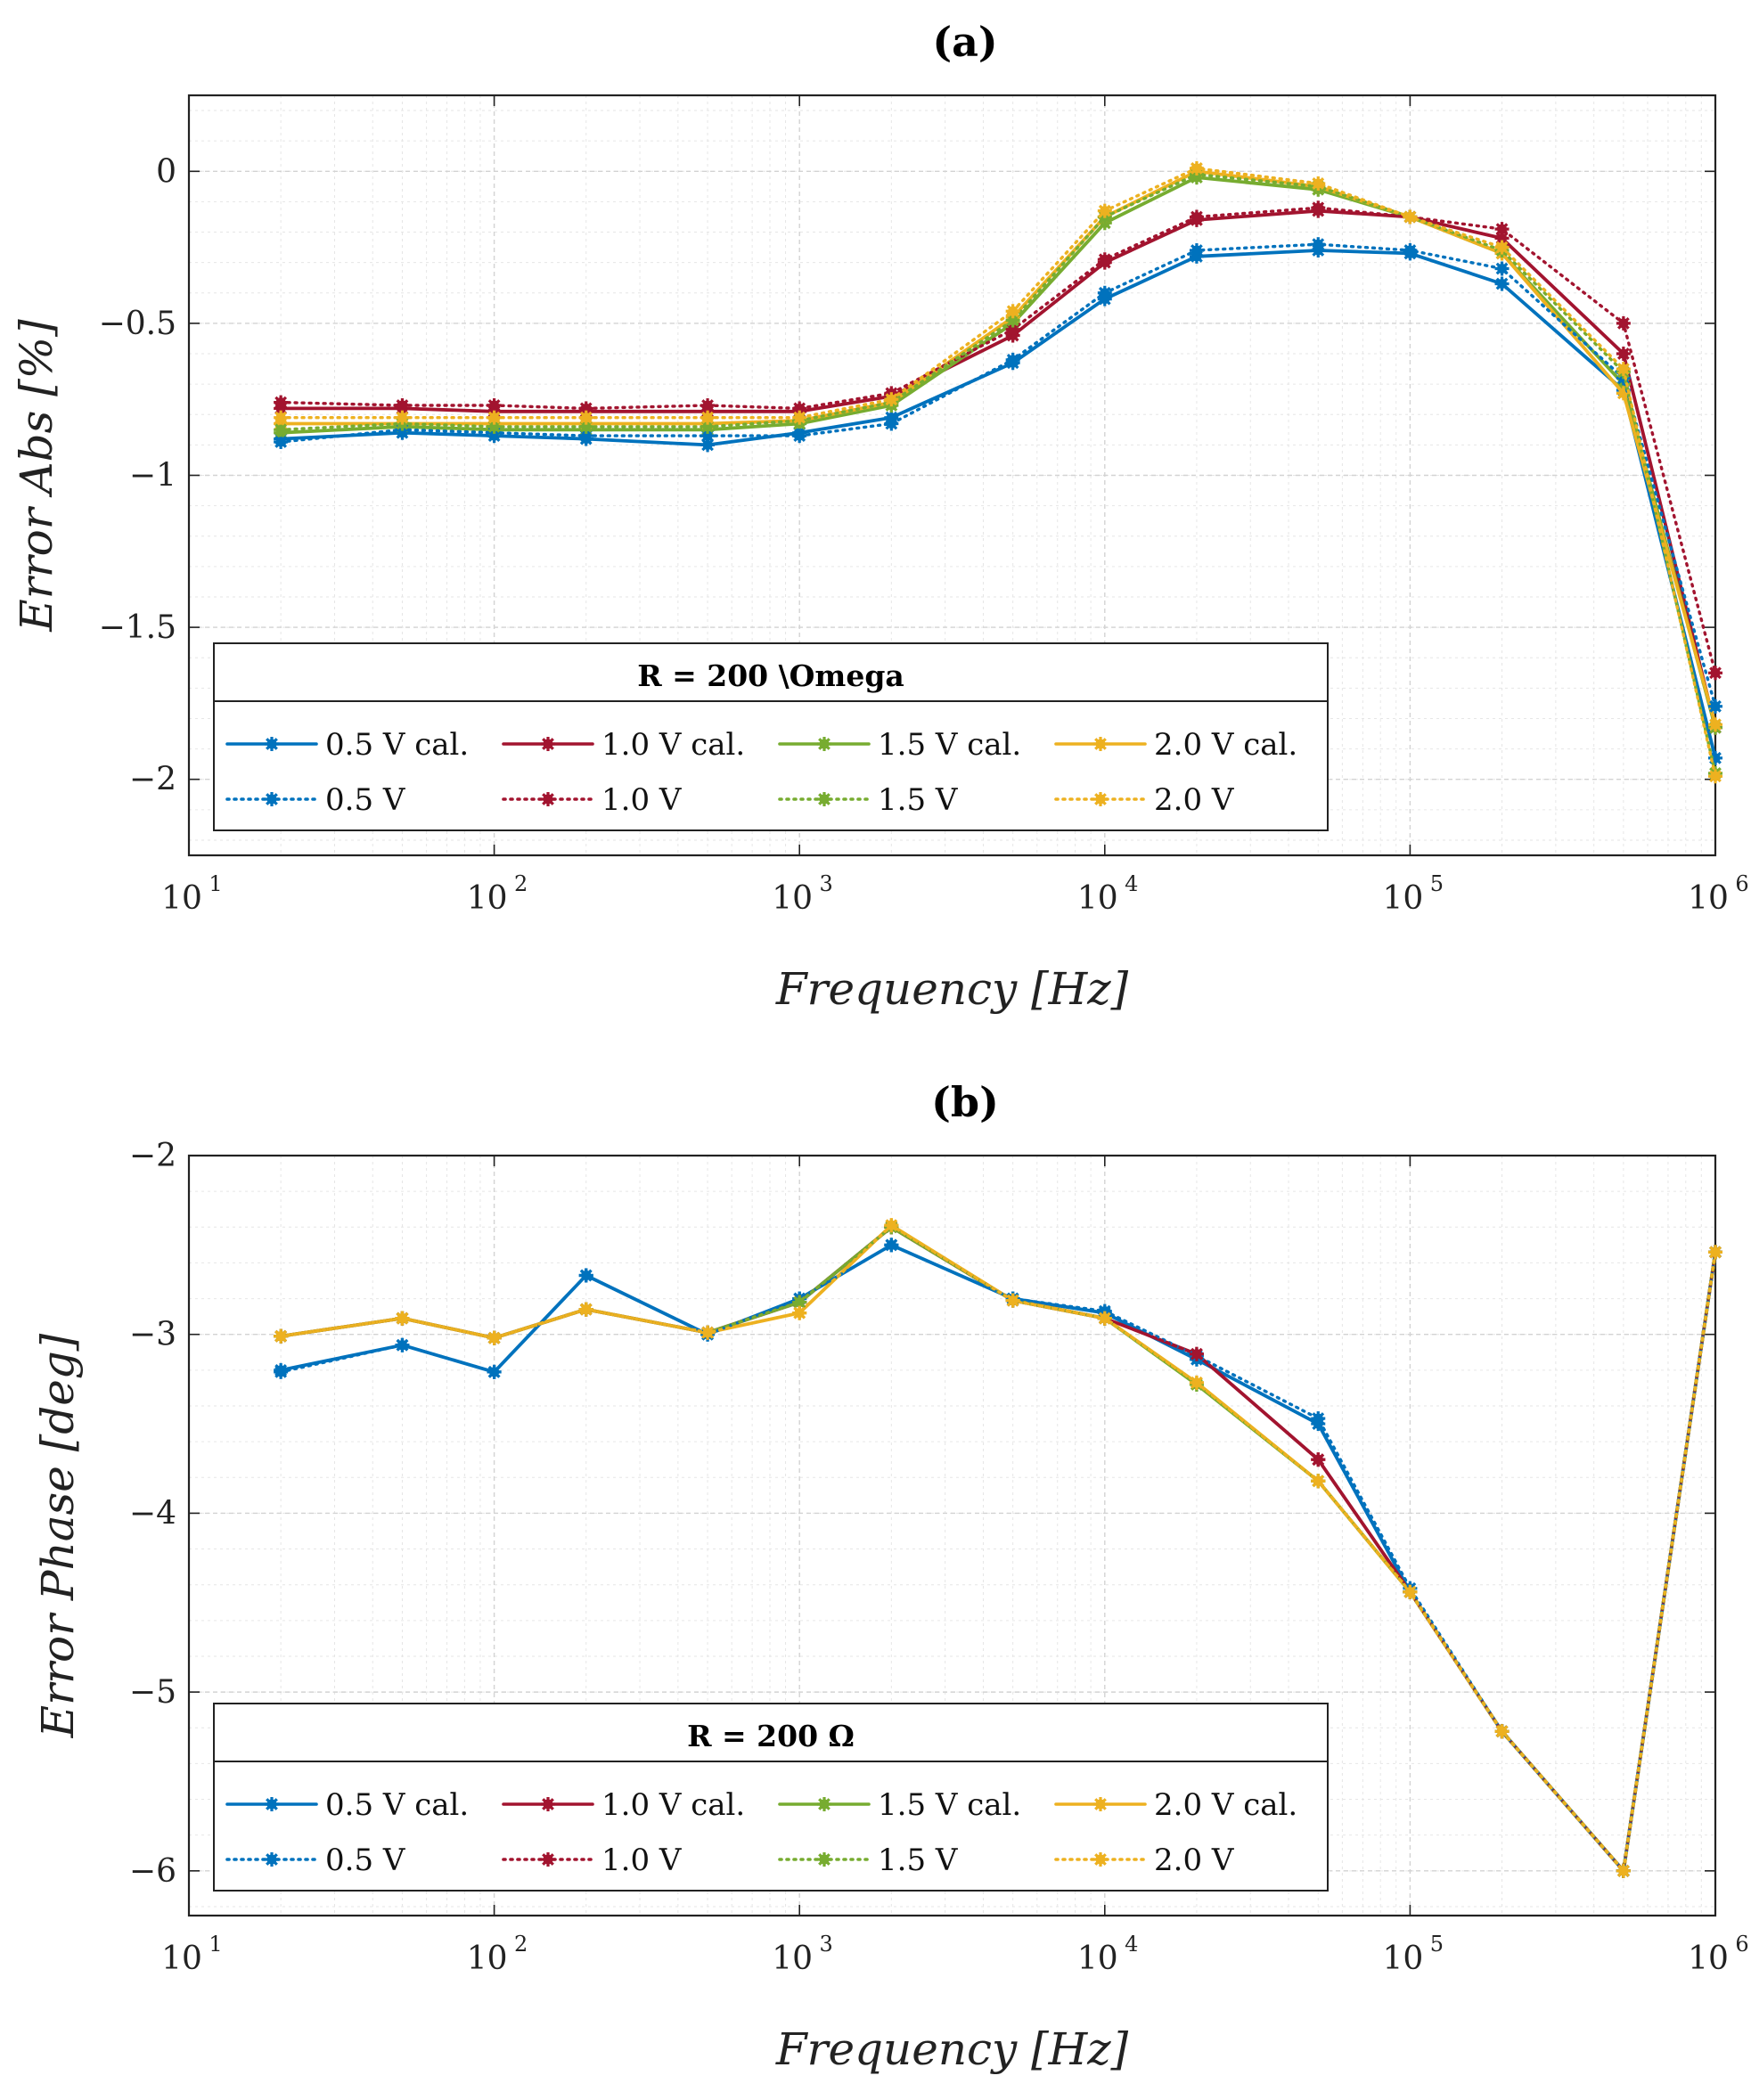 The width and height of the screenshot is (1751, 2100). I want to click on pb-legend-item-3: 2.0 V cal., so click(1175, 1805).